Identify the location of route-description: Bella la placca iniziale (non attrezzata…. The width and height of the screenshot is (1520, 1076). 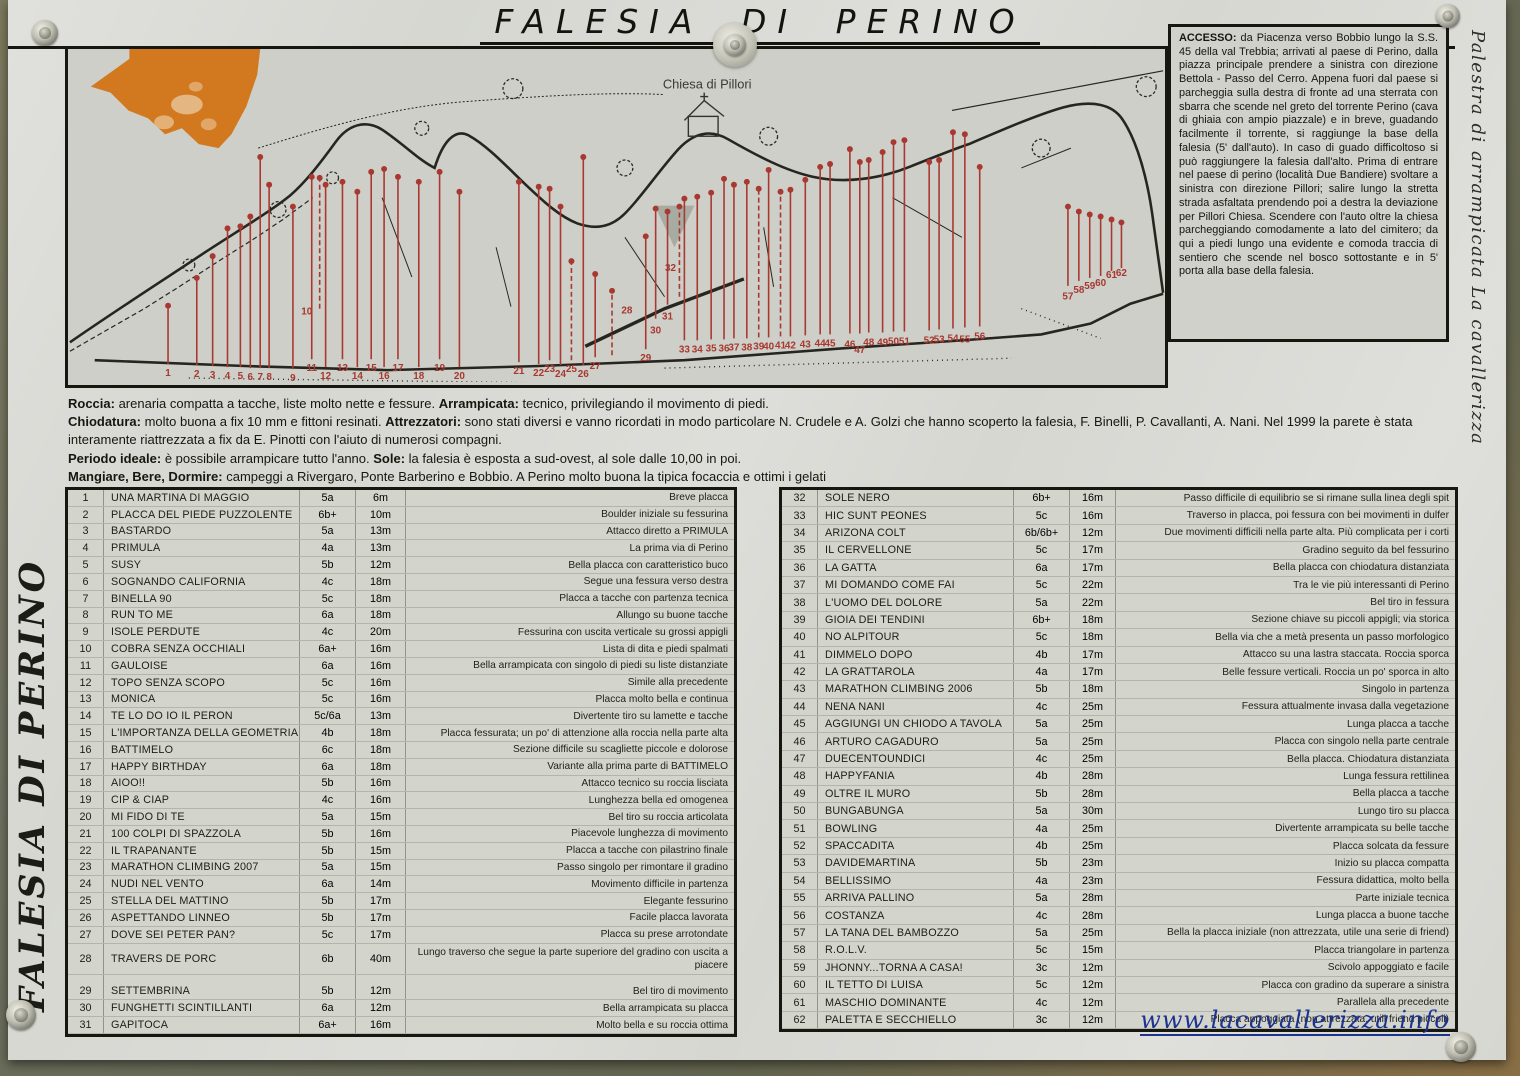
(1307, 933).